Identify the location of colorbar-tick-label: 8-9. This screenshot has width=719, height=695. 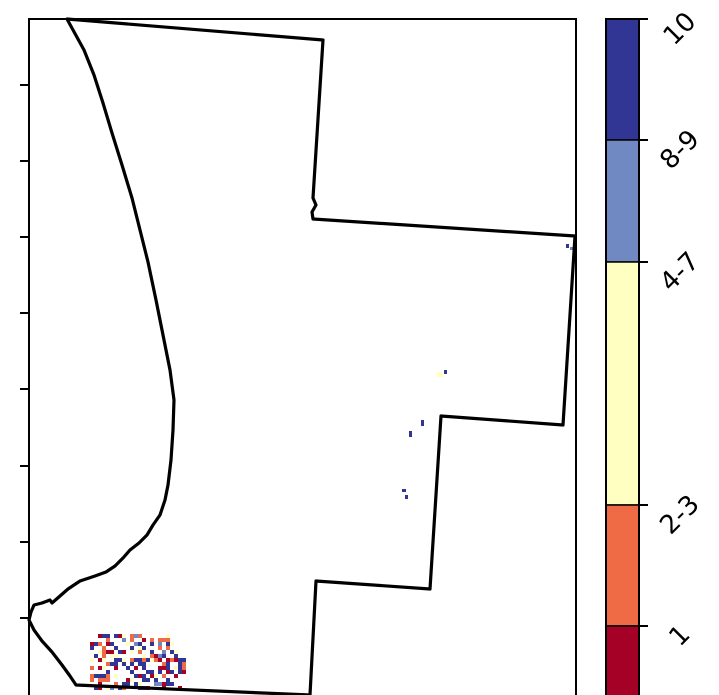
(679, 149).